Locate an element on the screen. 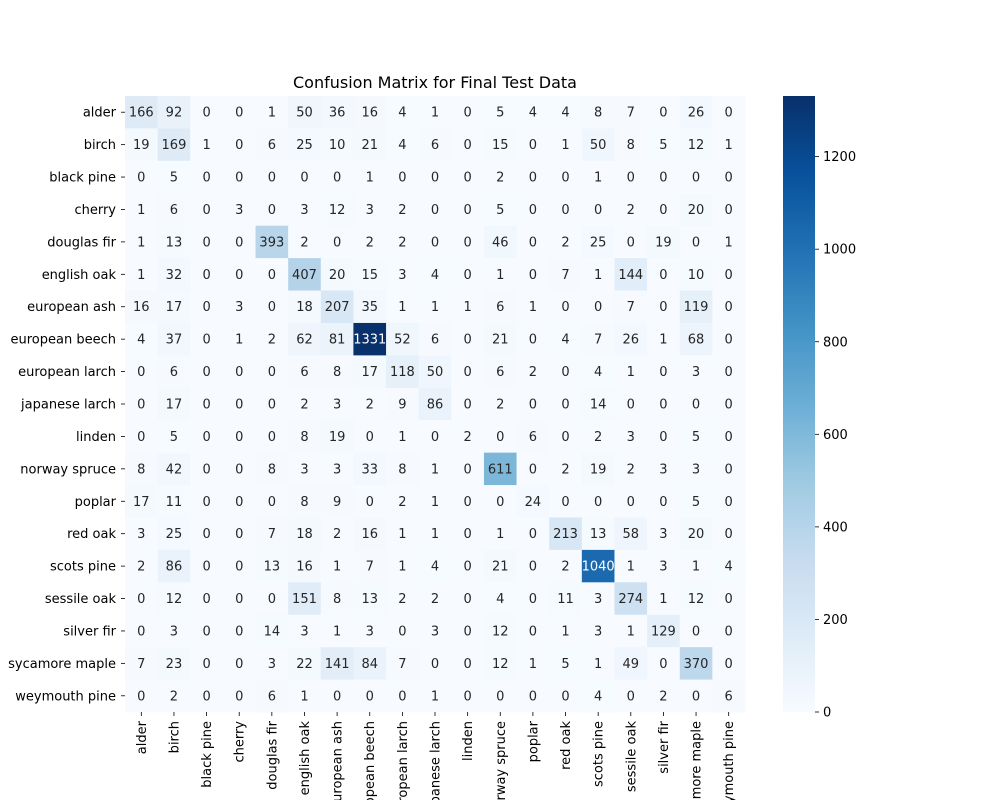 Image resolution: width=1000 pixels, height=800 pixels. colorbar-ticks: 0 200 400 600 800 1000 1200 is located at coordinates (835, 435).